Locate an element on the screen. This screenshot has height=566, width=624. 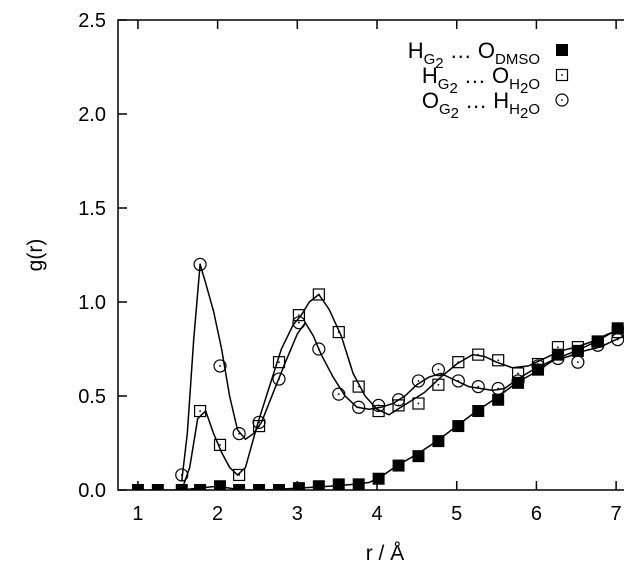
y-tick-label: 1.0 is located at coordinates (92, 303).